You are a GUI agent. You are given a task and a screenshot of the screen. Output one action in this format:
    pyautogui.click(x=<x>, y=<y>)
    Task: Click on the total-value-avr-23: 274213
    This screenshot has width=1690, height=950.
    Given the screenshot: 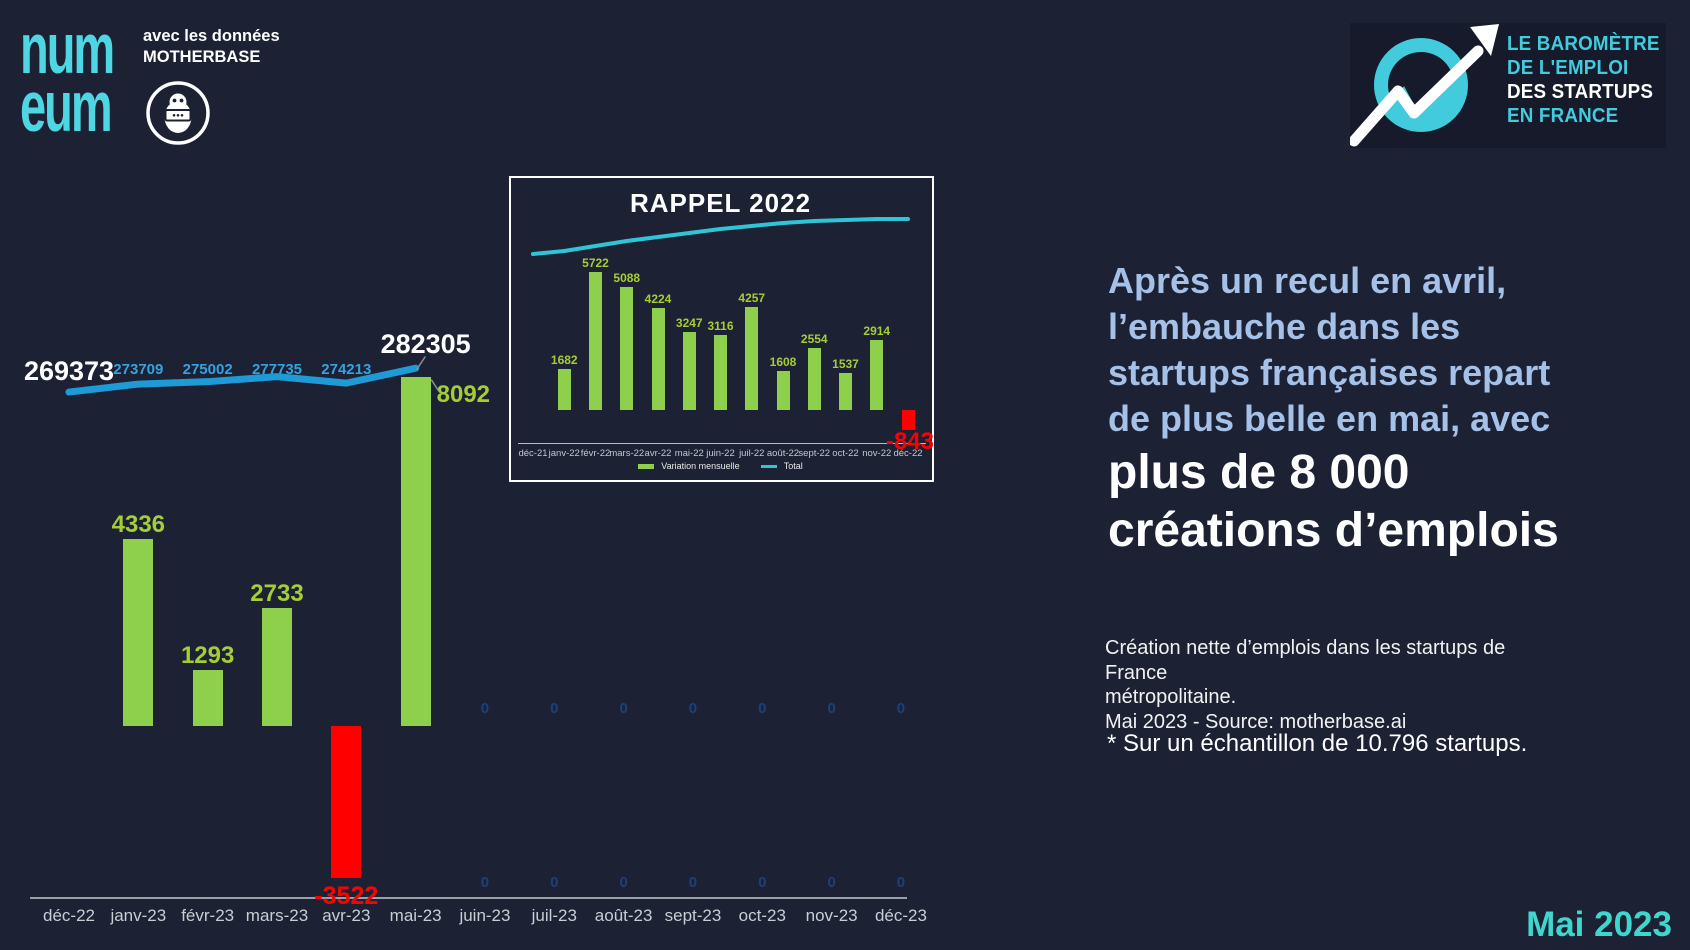 What is the action you would take?
    pyautogui.click(x=346, y=369)
    